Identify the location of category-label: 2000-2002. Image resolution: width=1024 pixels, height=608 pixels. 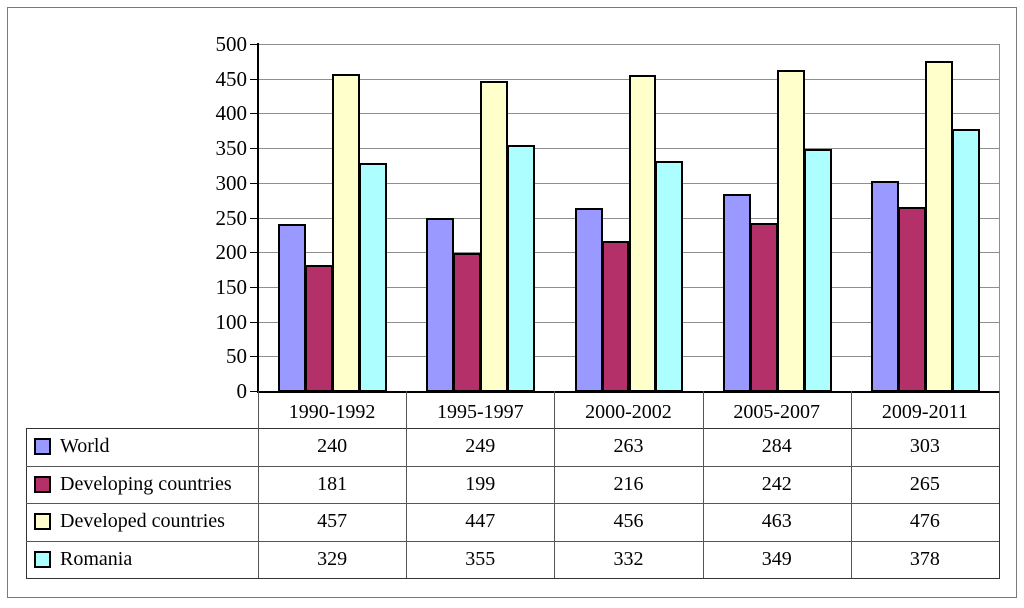
(628, 412).